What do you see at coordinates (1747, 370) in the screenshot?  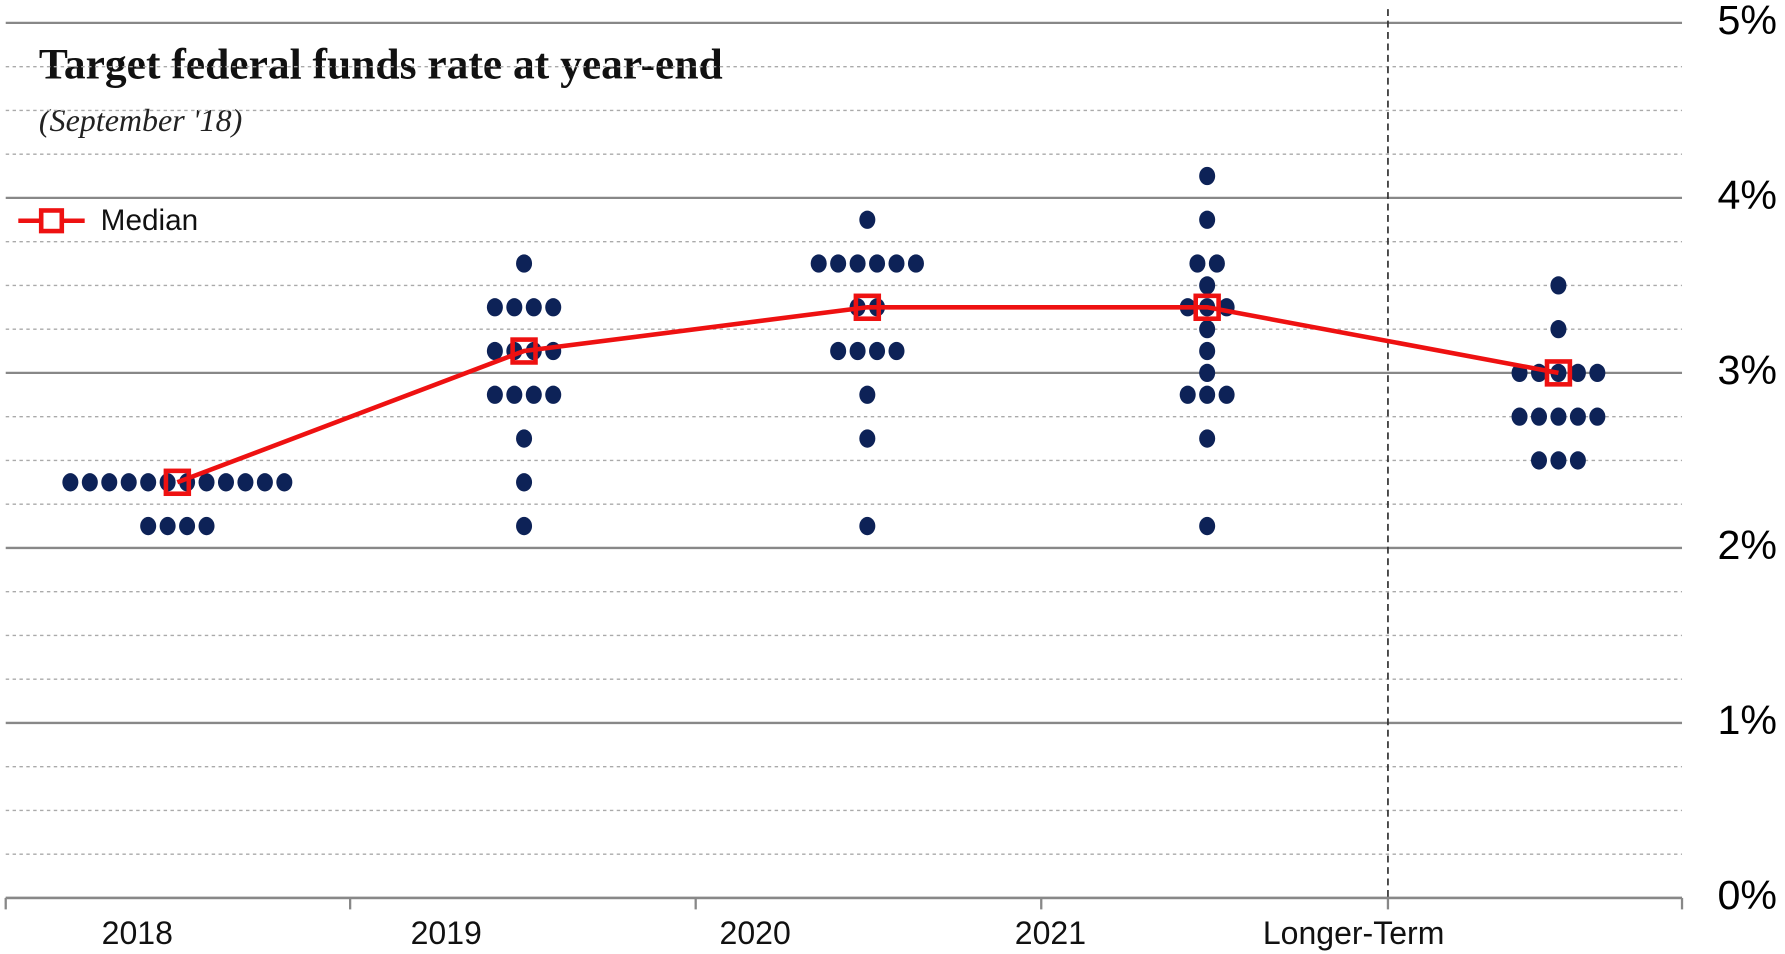 I see `y-tick-label: 3%` at bounding box center [1747, 370].